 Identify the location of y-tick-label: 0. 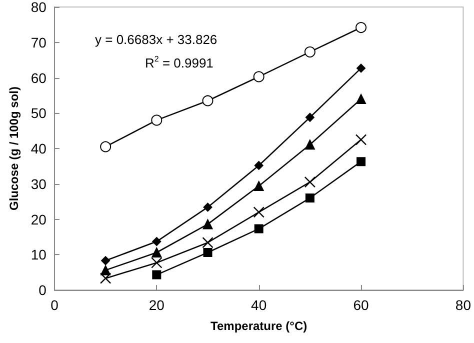
(42, 290).